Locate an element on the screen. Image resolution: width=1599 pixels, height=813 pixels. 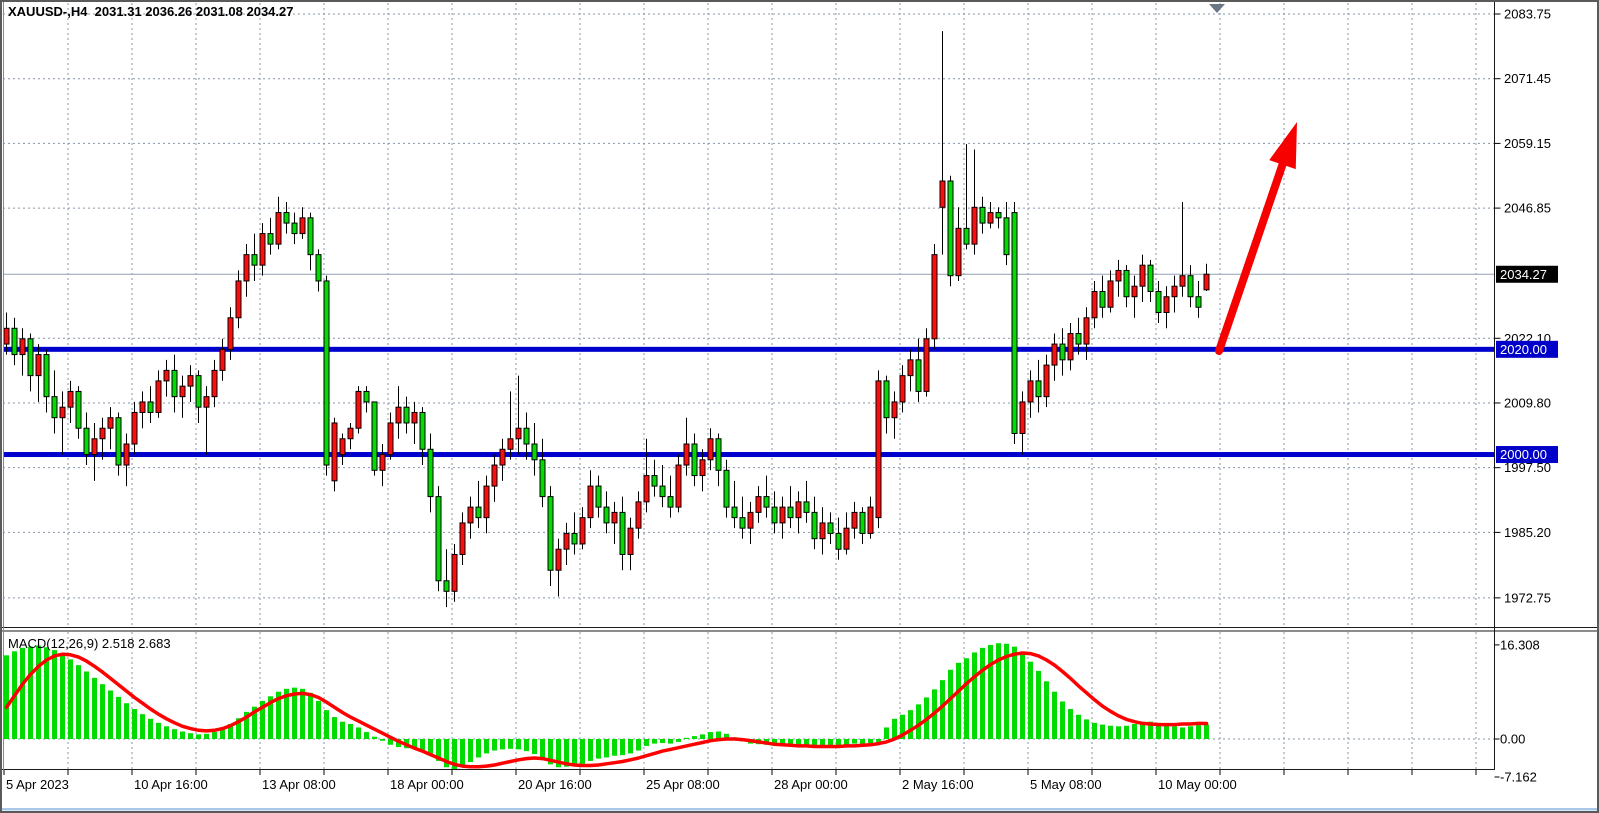
trend-arrow-shaft is located at coordinates (1252, 254).